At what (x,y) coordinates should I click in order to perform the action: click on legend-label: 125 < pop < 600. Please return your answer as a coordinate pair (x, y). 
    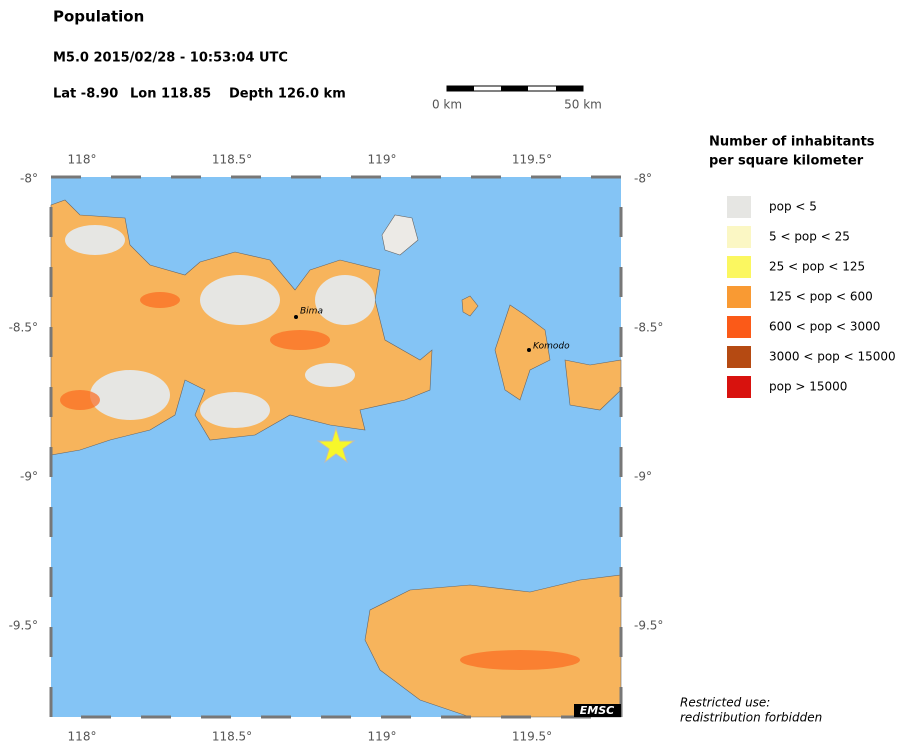
    Looking at the image, I should click on (821, 297).